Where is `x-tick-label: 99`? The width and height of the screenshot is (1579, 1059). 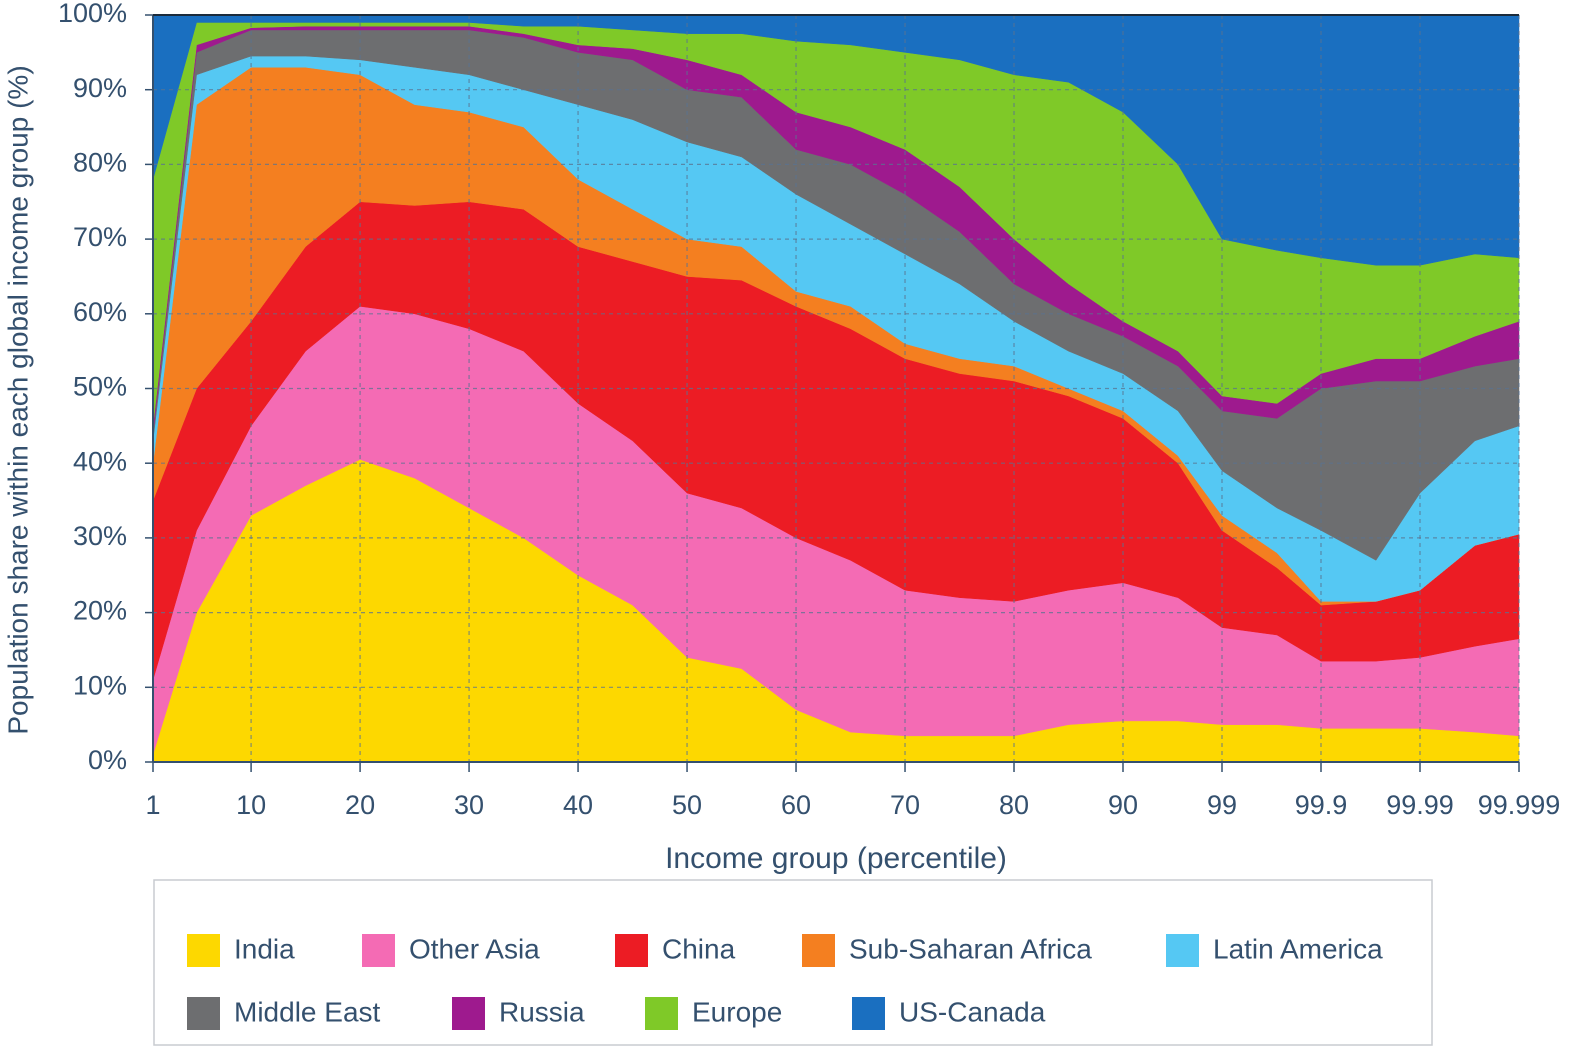 x-tick-label: 99 is located at coordinates (1222, 805).